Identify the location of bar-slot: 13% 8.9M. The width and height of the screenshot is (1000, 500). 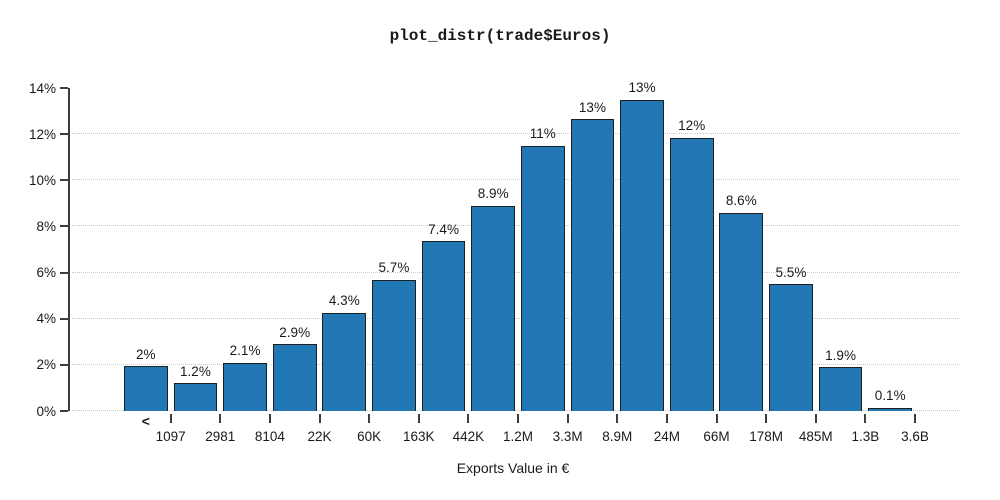
(600, 265).